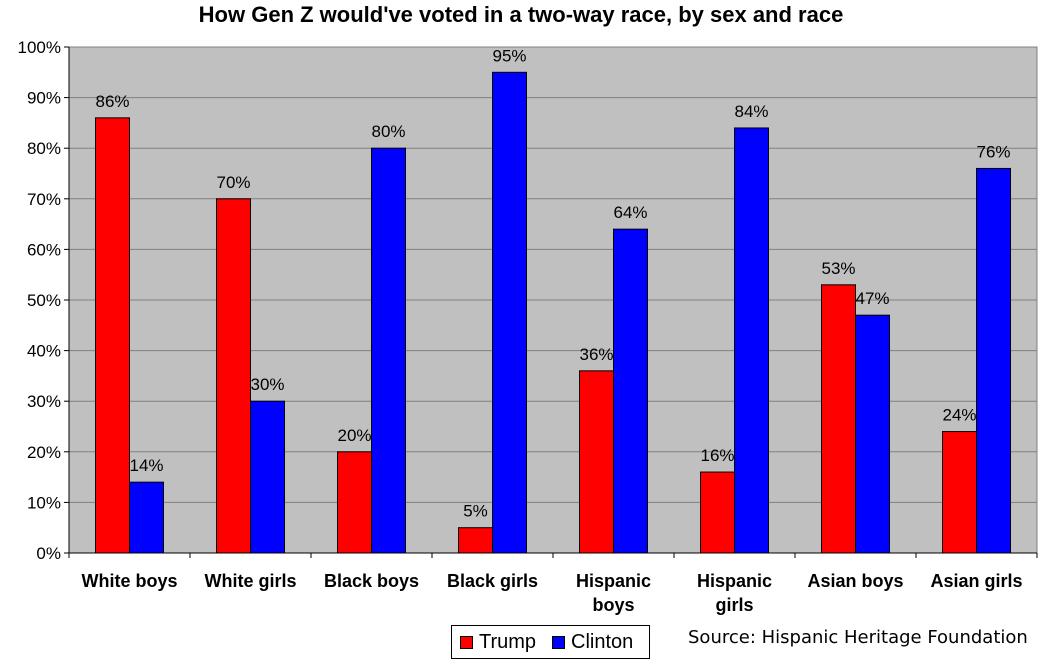  Describe the element at coordinates (717, 455) in the screenshot. I see `data-label-trump: 16%` at that location.